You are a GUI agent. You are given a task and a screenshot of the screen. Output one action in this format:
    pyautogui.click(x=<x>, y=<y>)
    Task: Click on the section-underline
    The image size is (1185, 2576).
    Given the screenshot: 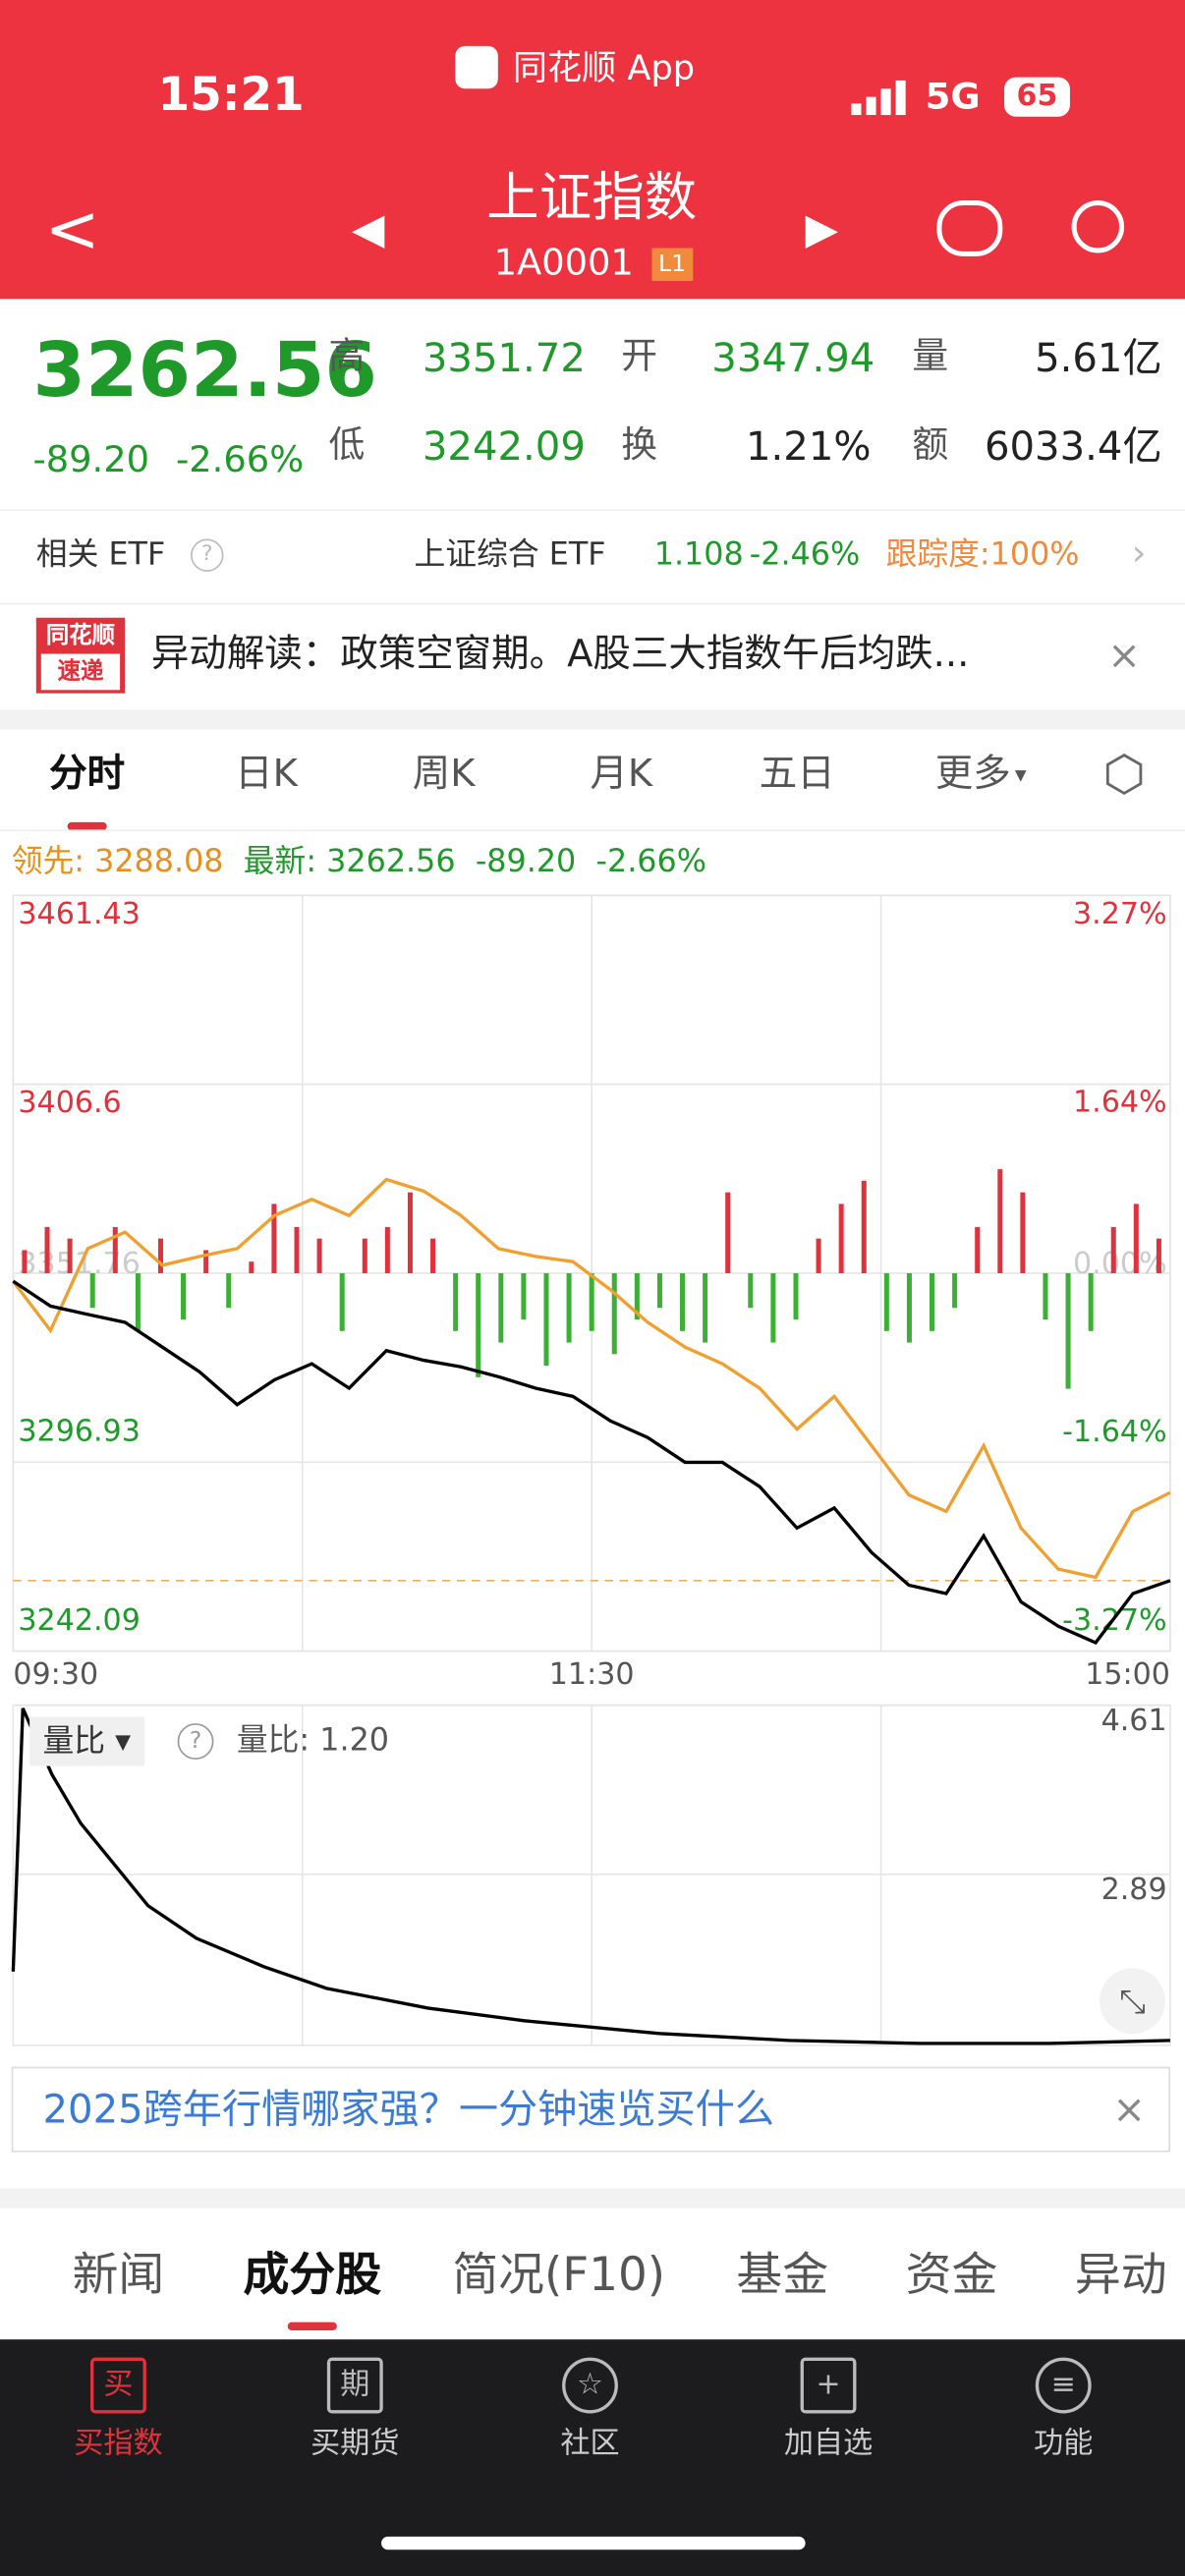 What is the action you would take?
    pyautogui.click(x=312, y=2326)
    